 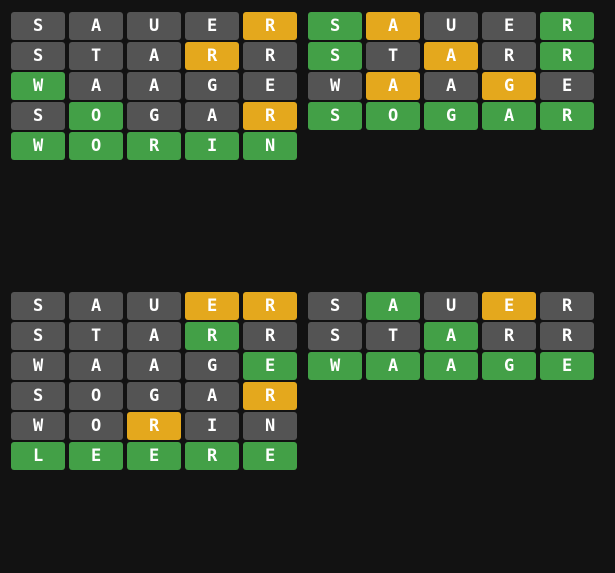 I want to click on guess-word: WORIN, so click(x=178, y=426).